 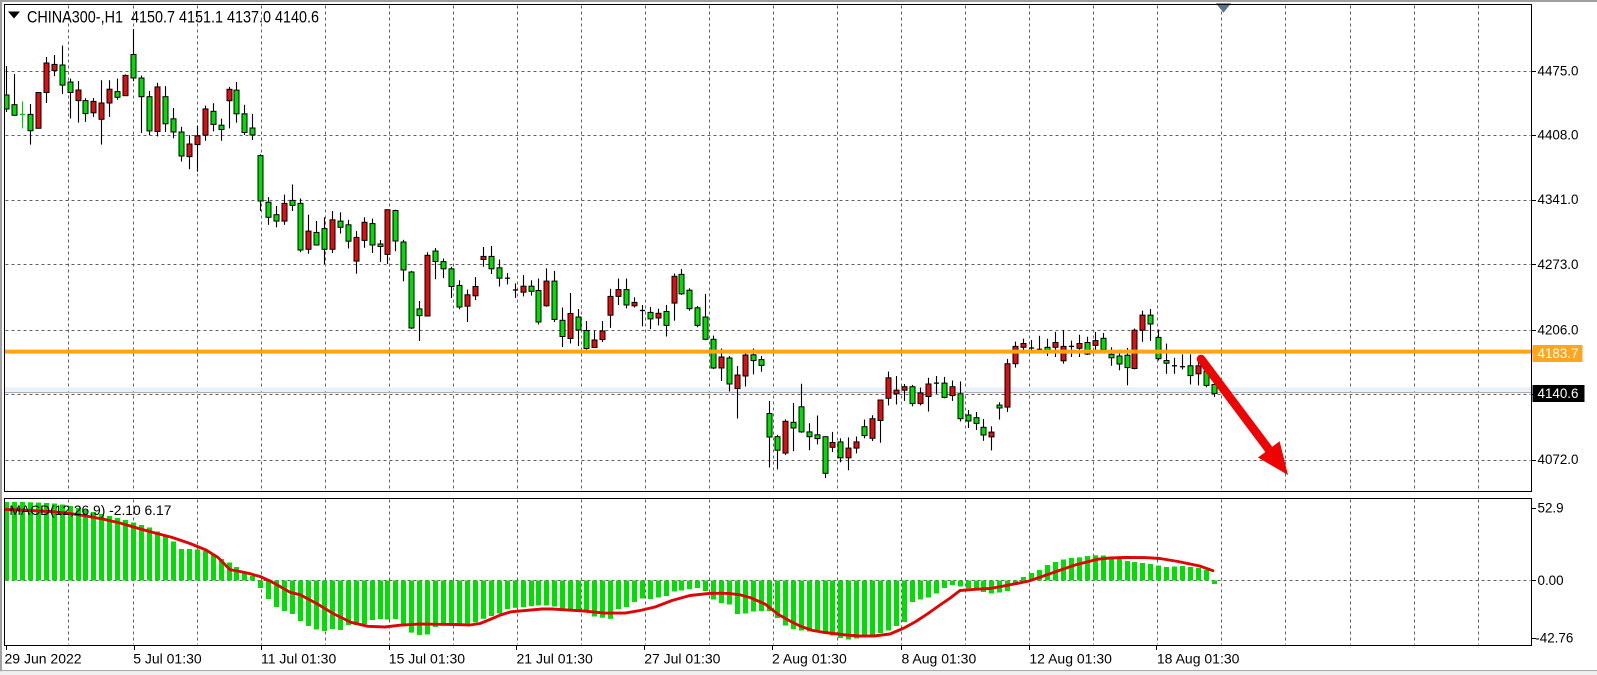 What do you see at coordinates (555, 658) in the screenshot?
I see `svg-text: 21 Jul 01:30` at bounding box center [555, 658].